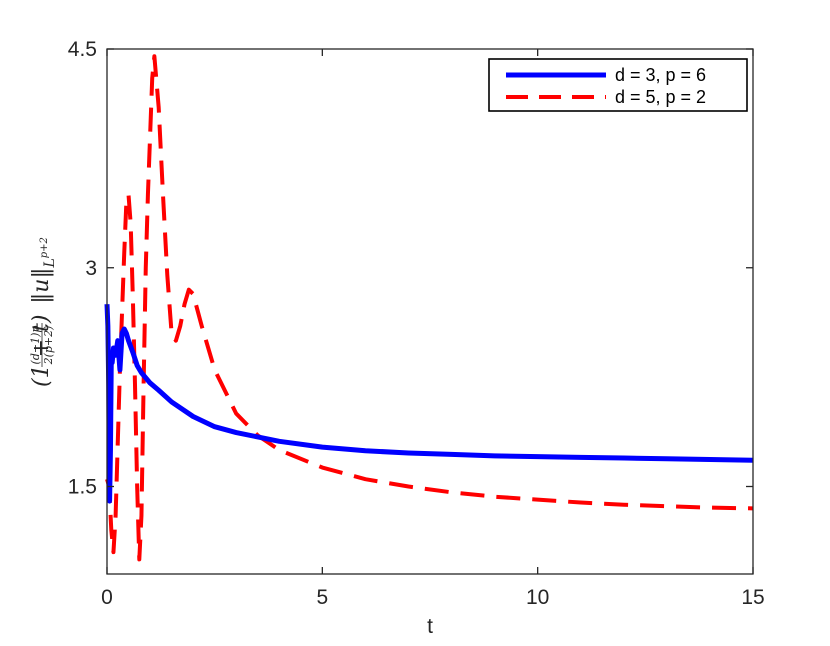 The width and height of the screenshot is (830, 646). What do you see at coordinates (82, 49) in the screenshot?
I see `y-tick-label: 4.5` at bounding box center [82, 49].